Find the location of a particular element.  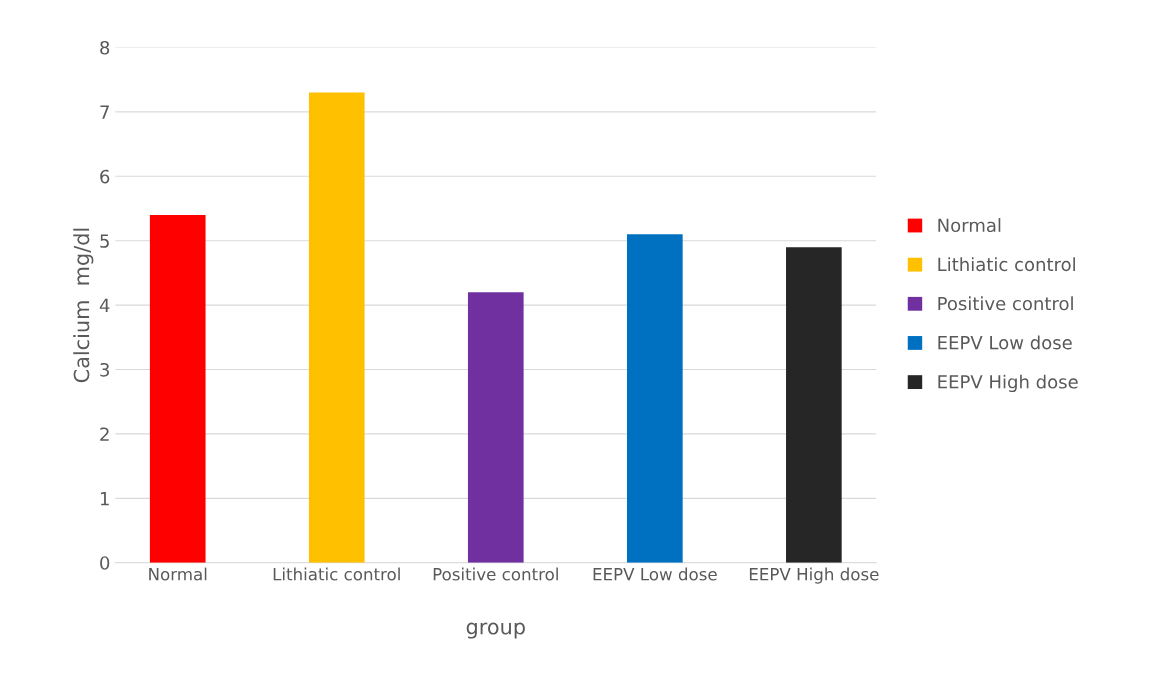

y-tick-label: 4 is located at coordinates (104, 305).